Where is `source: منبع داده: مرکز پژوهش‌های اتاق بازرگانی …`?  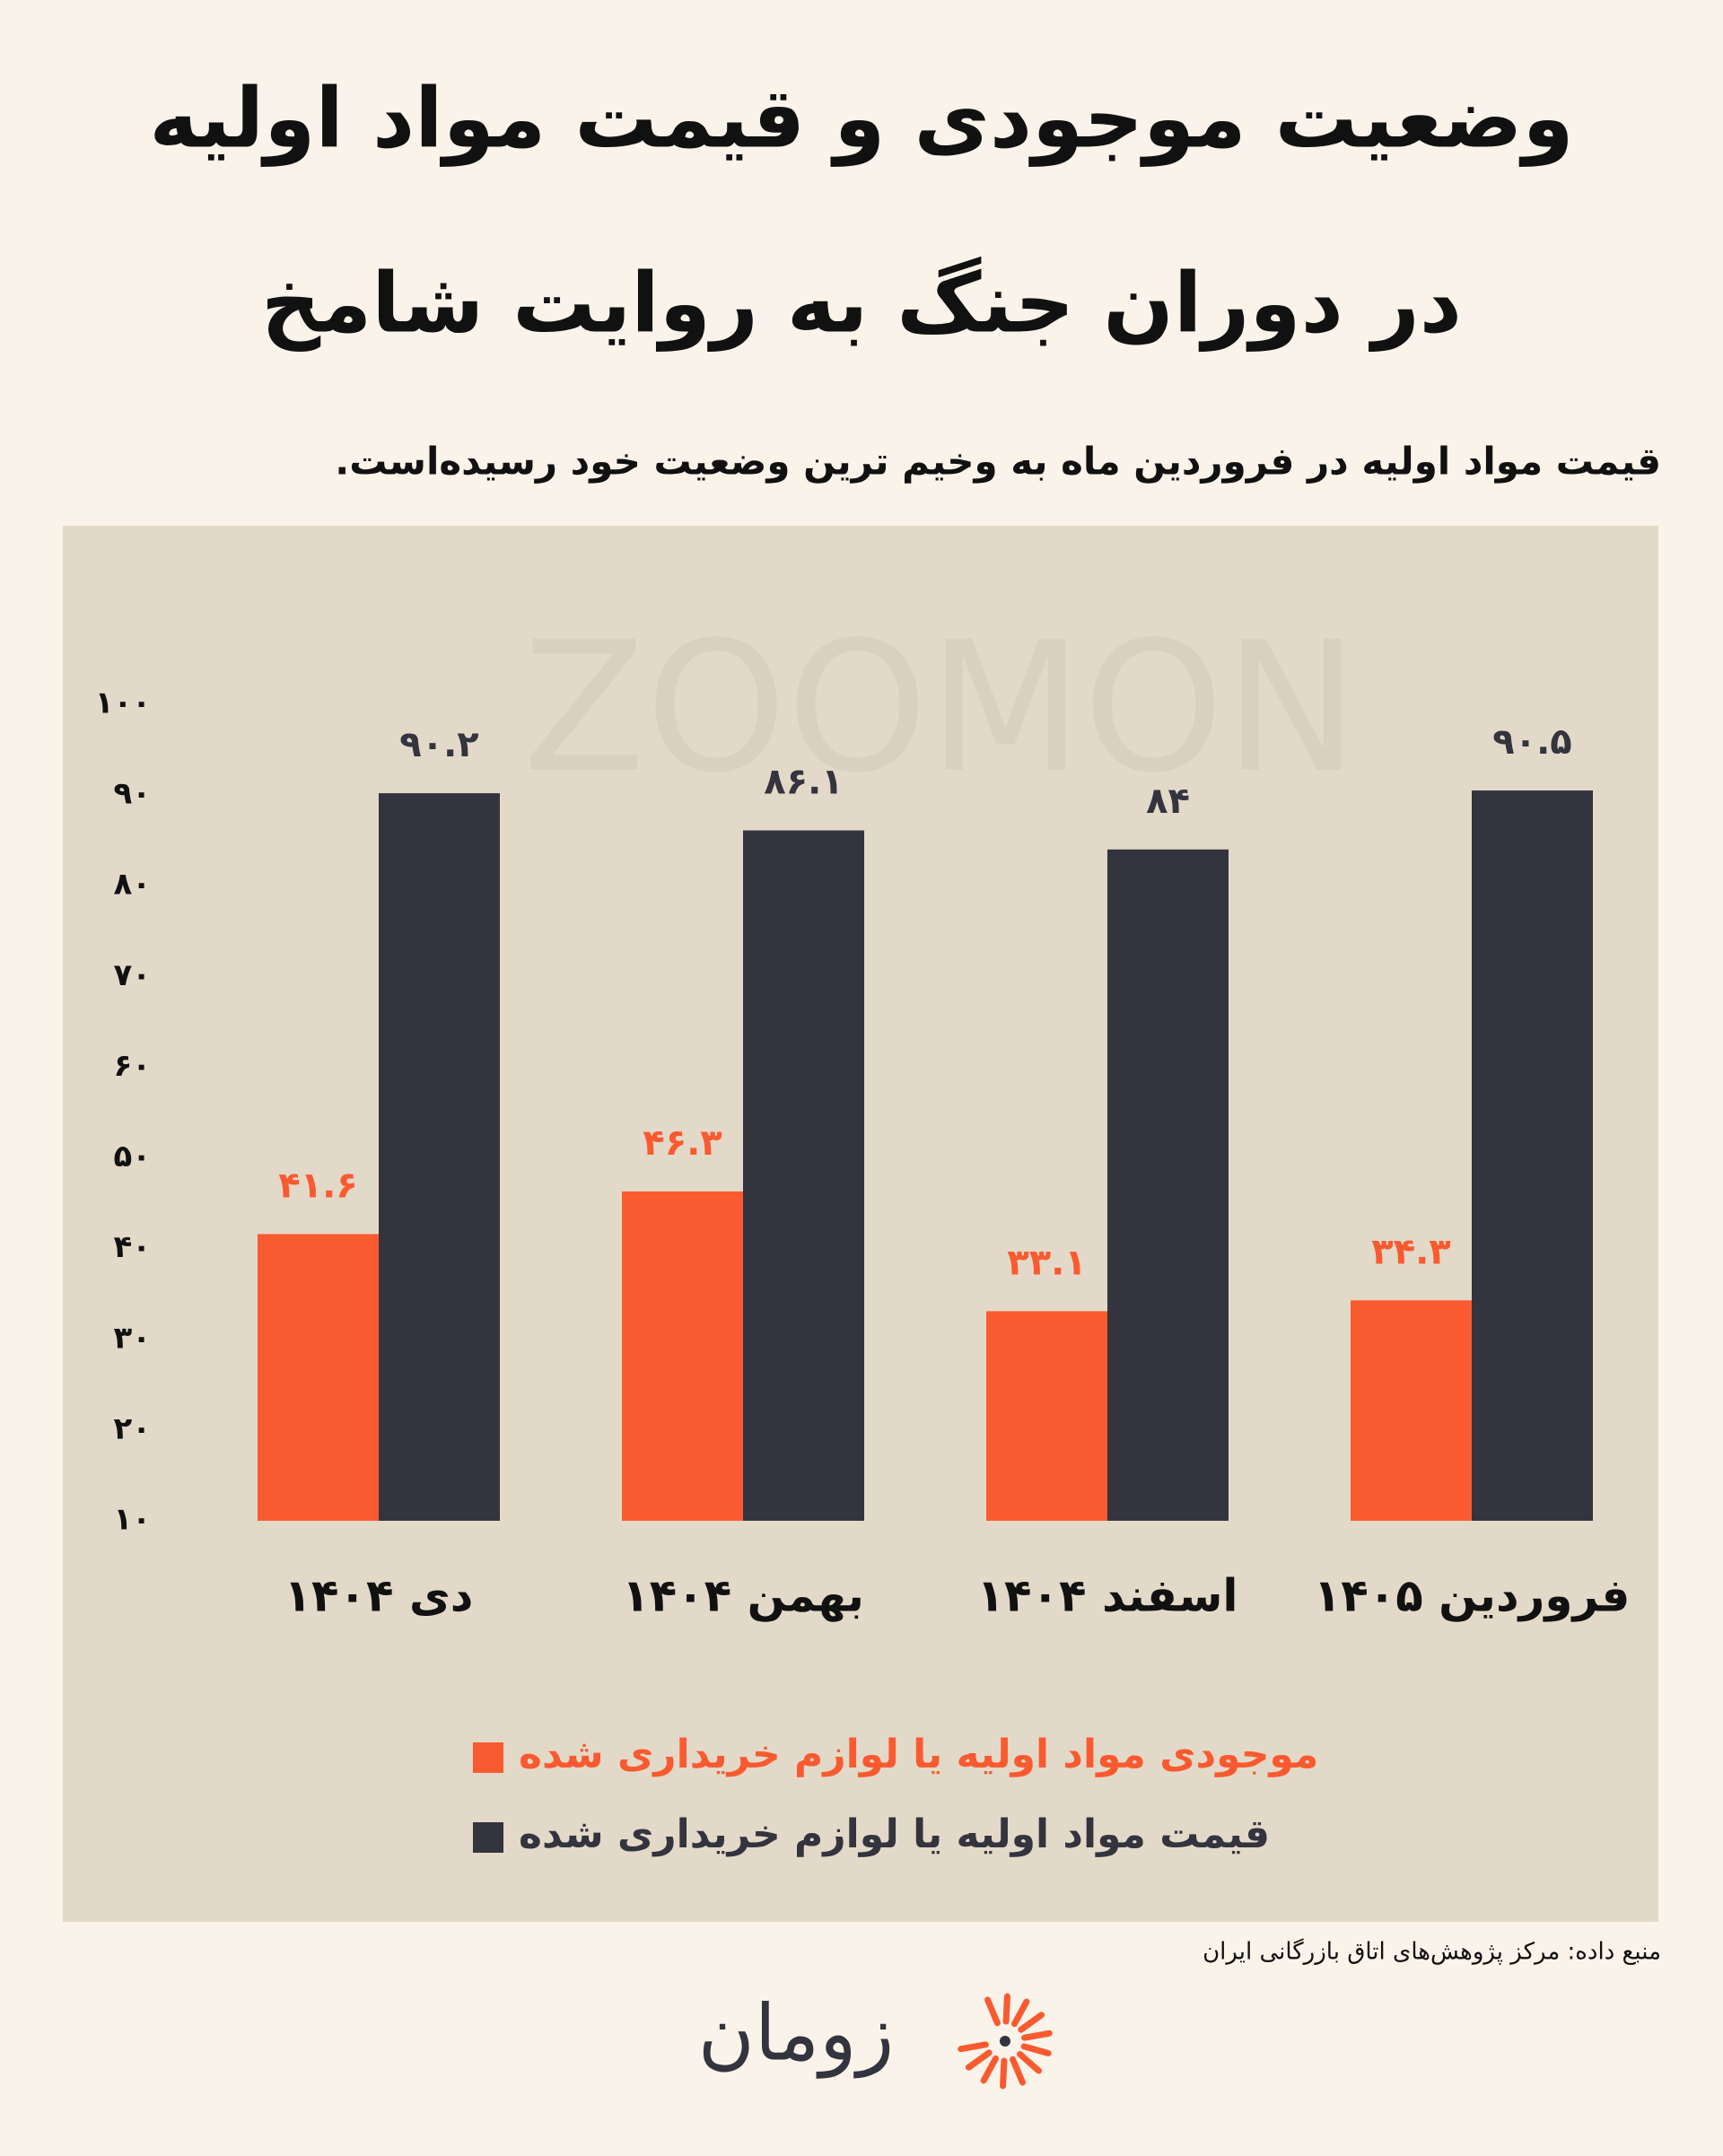
source: منبع داده: مرکز پژوهش‌های اتاق بازرگانی … is located at coordinates (1432, 1952).